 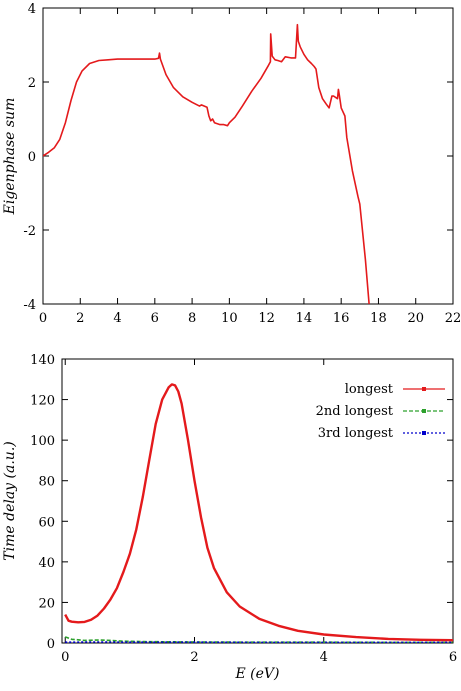 What do you see at coordinates (324, 657) in the screenshot?
I see `timedelay-x-tick-label: 4` at bounding box center [324, 657].